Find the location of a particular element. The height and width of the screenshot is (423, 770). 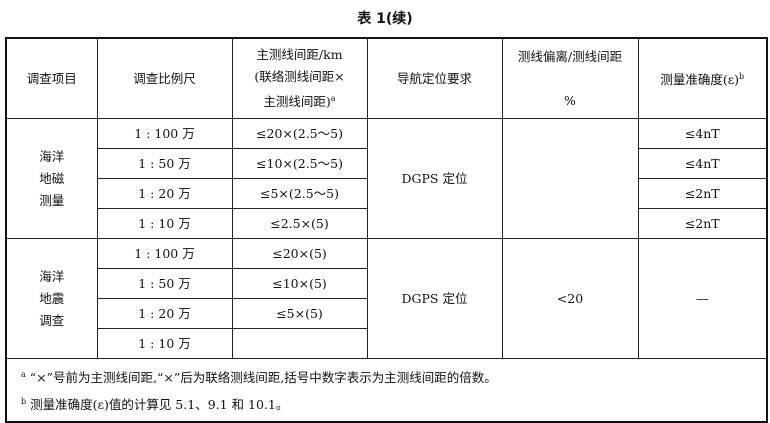

spacing-cell: ≤5×(5) is located at coordinates (299, 313).